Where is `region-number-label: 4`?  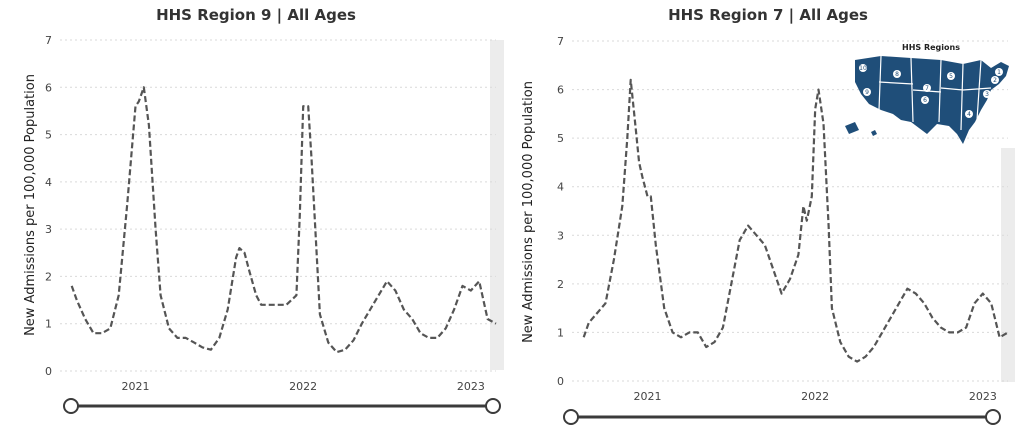
region-number-label: 4 is located at coordinates (969, 114).